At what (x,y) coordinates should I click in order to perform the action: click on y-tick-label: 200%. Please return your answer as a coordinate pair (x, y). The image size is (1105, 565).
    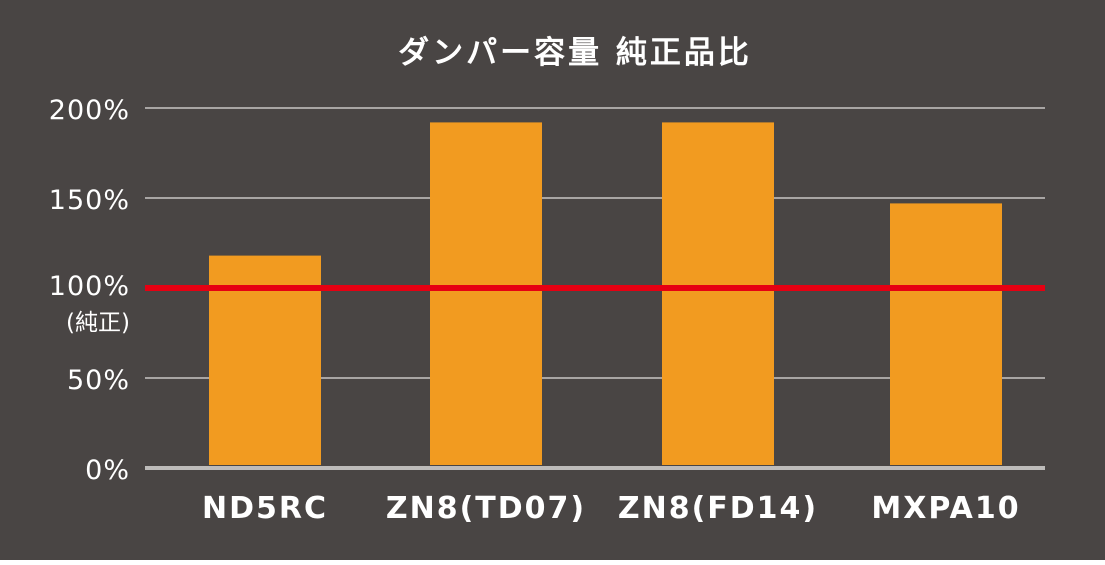
    Looking at the image, I should click on (89, 110).